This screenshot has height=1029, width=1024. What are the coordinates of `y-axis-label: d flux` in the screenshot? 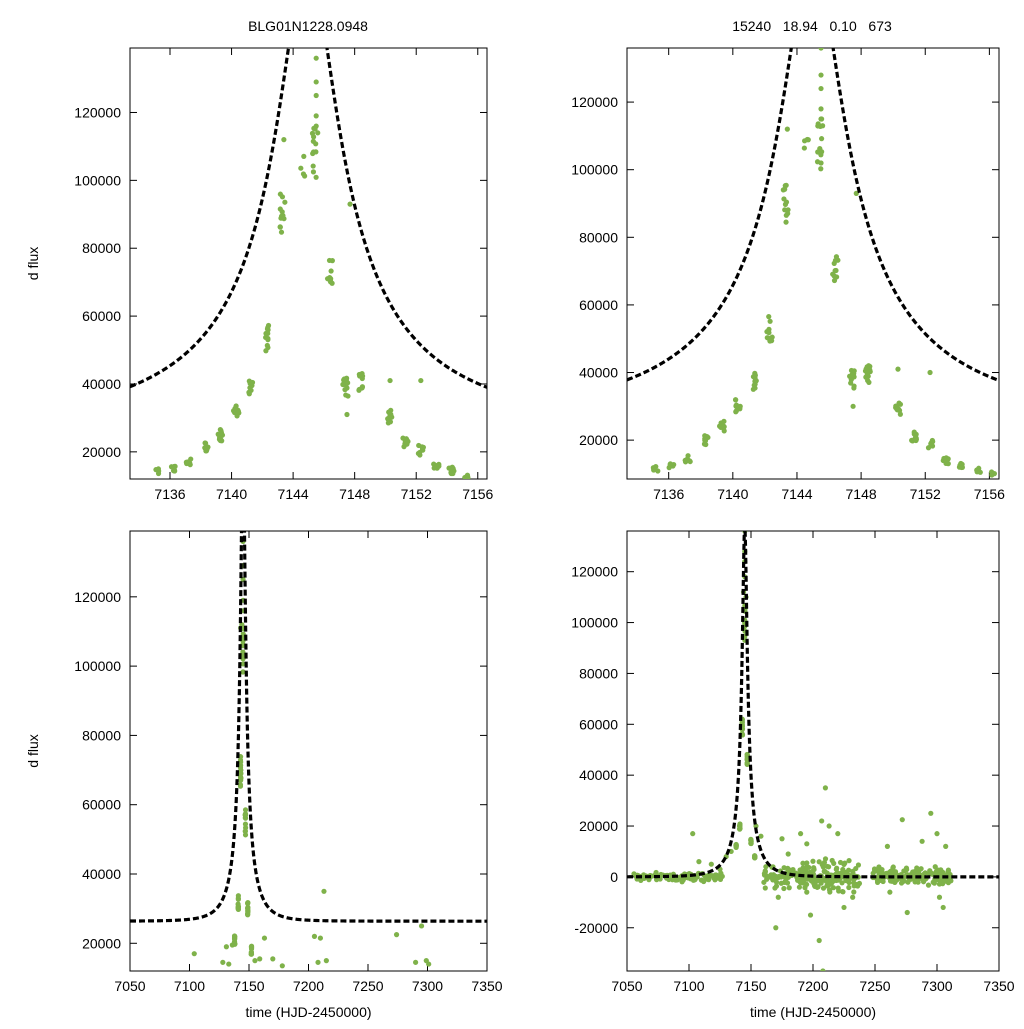 It's located at (33, 263).